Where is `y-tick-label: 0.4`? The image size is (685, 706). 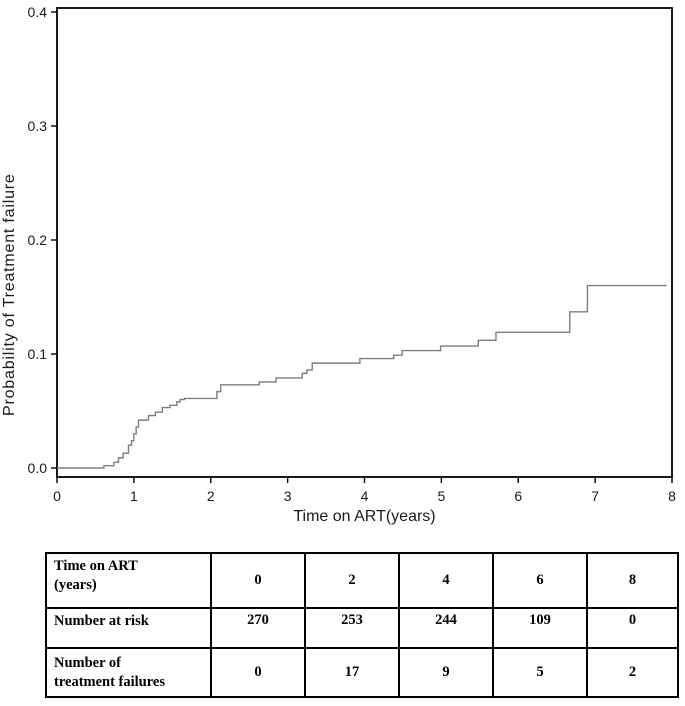
y-tick-label: 0.4 is located at coordinates (38, 12).